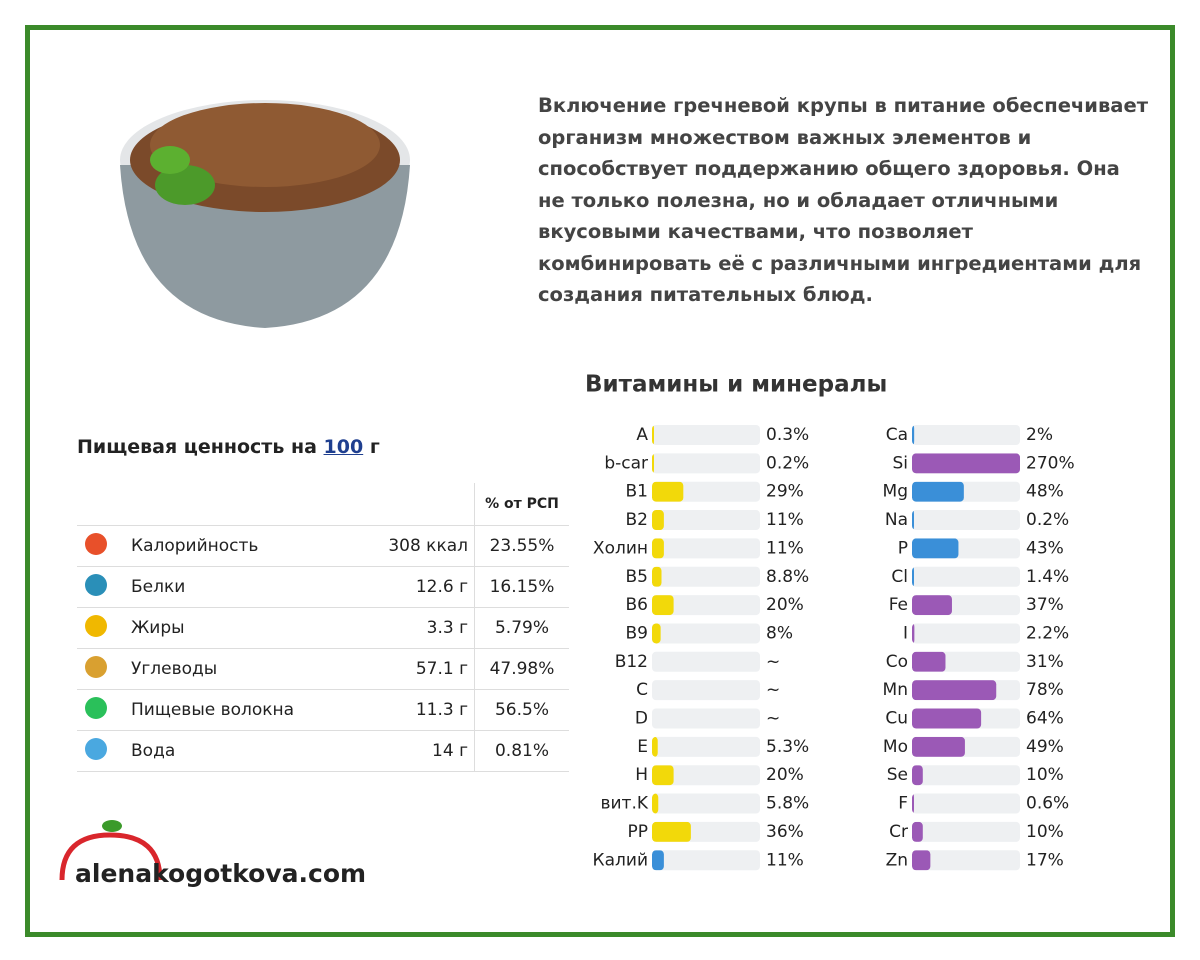 The width and height of the screenshot is (1200, 960). What do you see at coordinates (897, 435) in the screenshot?
I see `category-label: Ca` at bounding box center [897, 435].